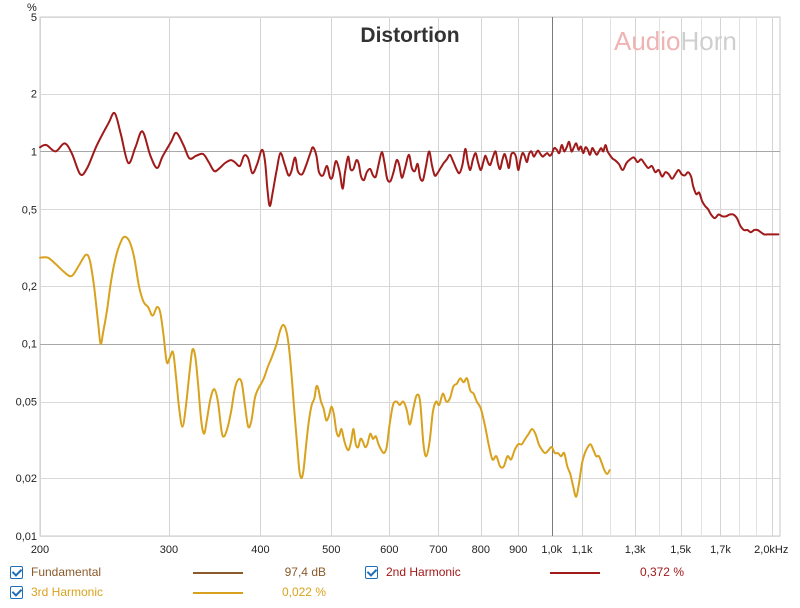 This screenshot has width=800, height=608. Describe the element at coordinates (26, 403) in the screenshot. I see `y-tick-label: 0,05` at that location.